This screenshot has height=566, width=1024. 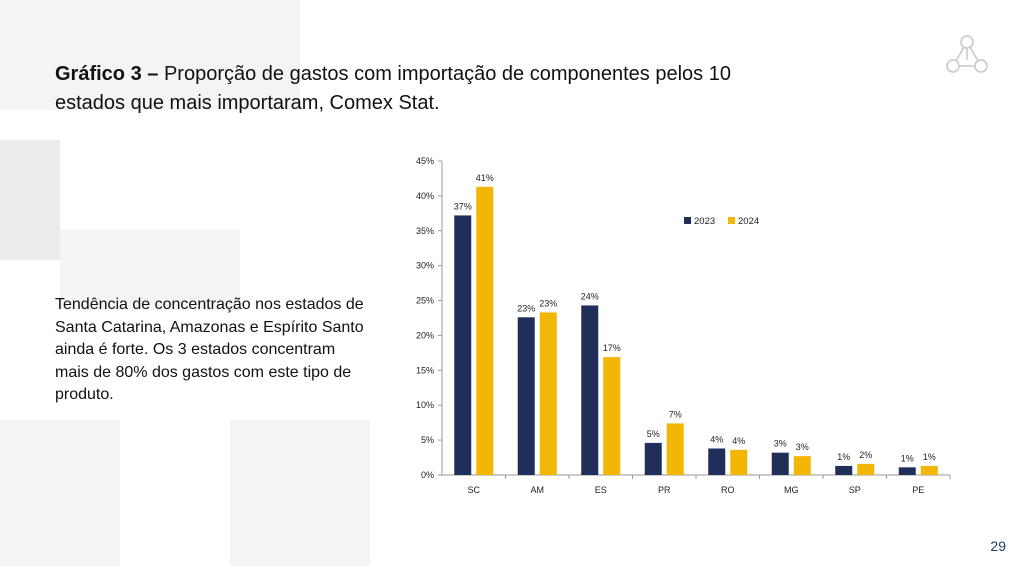 I want to click on x-tick-label: AM, so click(x=538, y=490).